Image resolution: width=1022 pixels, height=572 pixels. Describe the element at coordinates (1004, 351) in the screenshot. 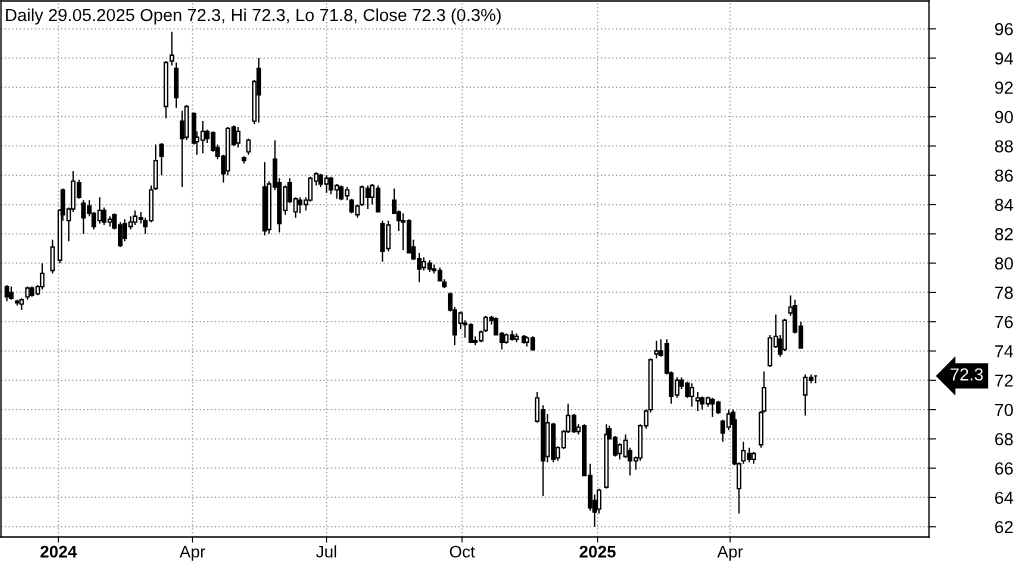

I see `y-tick-label: 74` at that location.